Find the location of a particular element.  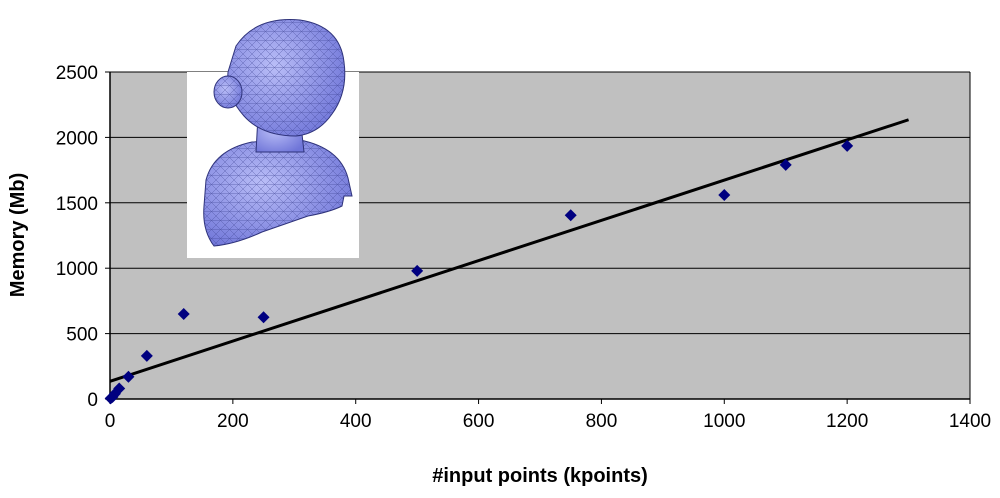

x-tick-label-200: 200 is located at coordinates (233, 421).